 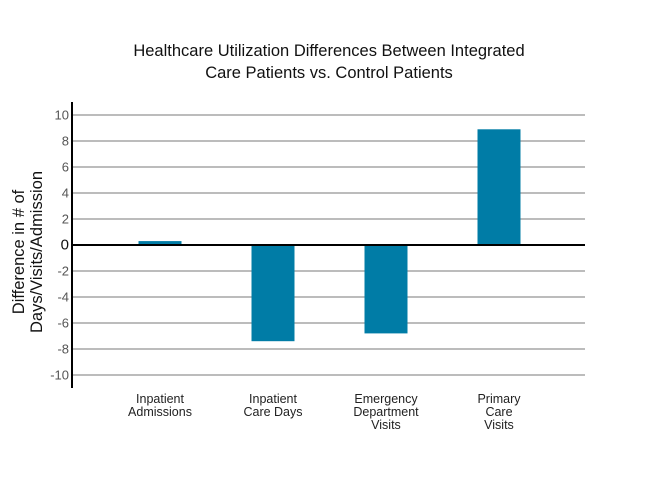 What do you see at coordinates (63, 297) in the screenshot?
I see `y-tick-label: -4` at bounding box center [63, 297].